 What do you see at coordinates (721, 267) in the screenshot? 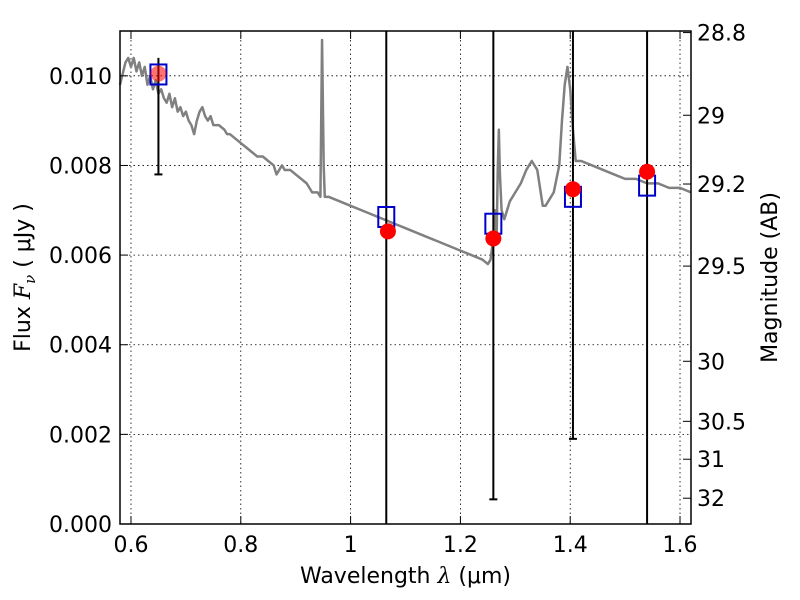
I see `y2-tick-label: 29.5` at bounding box center [721, 267].